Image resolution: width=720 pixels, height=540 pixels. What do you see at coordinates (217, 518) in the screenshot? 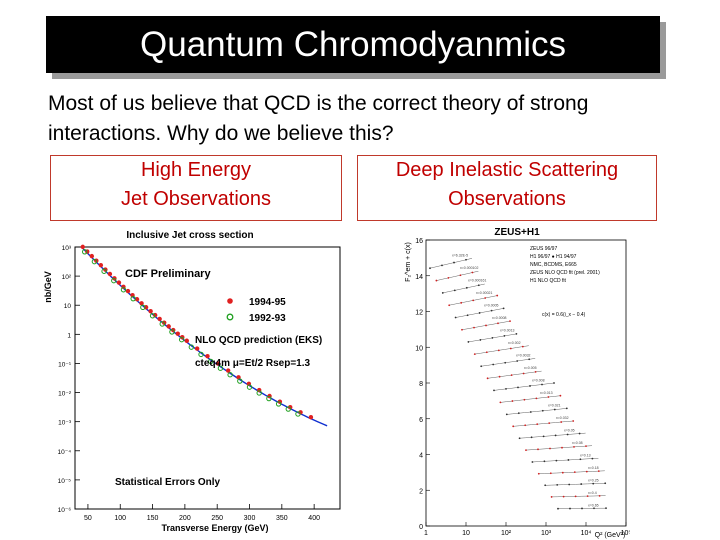
I see `jet-xtick-label: 250` at bounding box center [217, 518].